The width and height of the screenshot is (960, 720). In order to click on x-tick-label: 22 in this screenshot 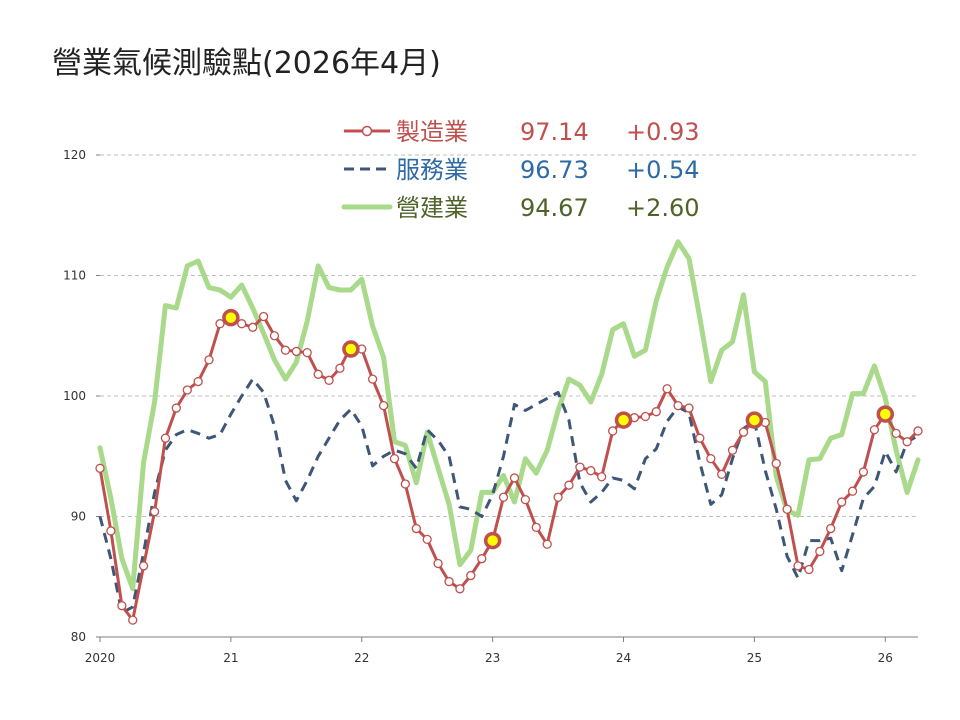, I will do `click(361, 658)`.